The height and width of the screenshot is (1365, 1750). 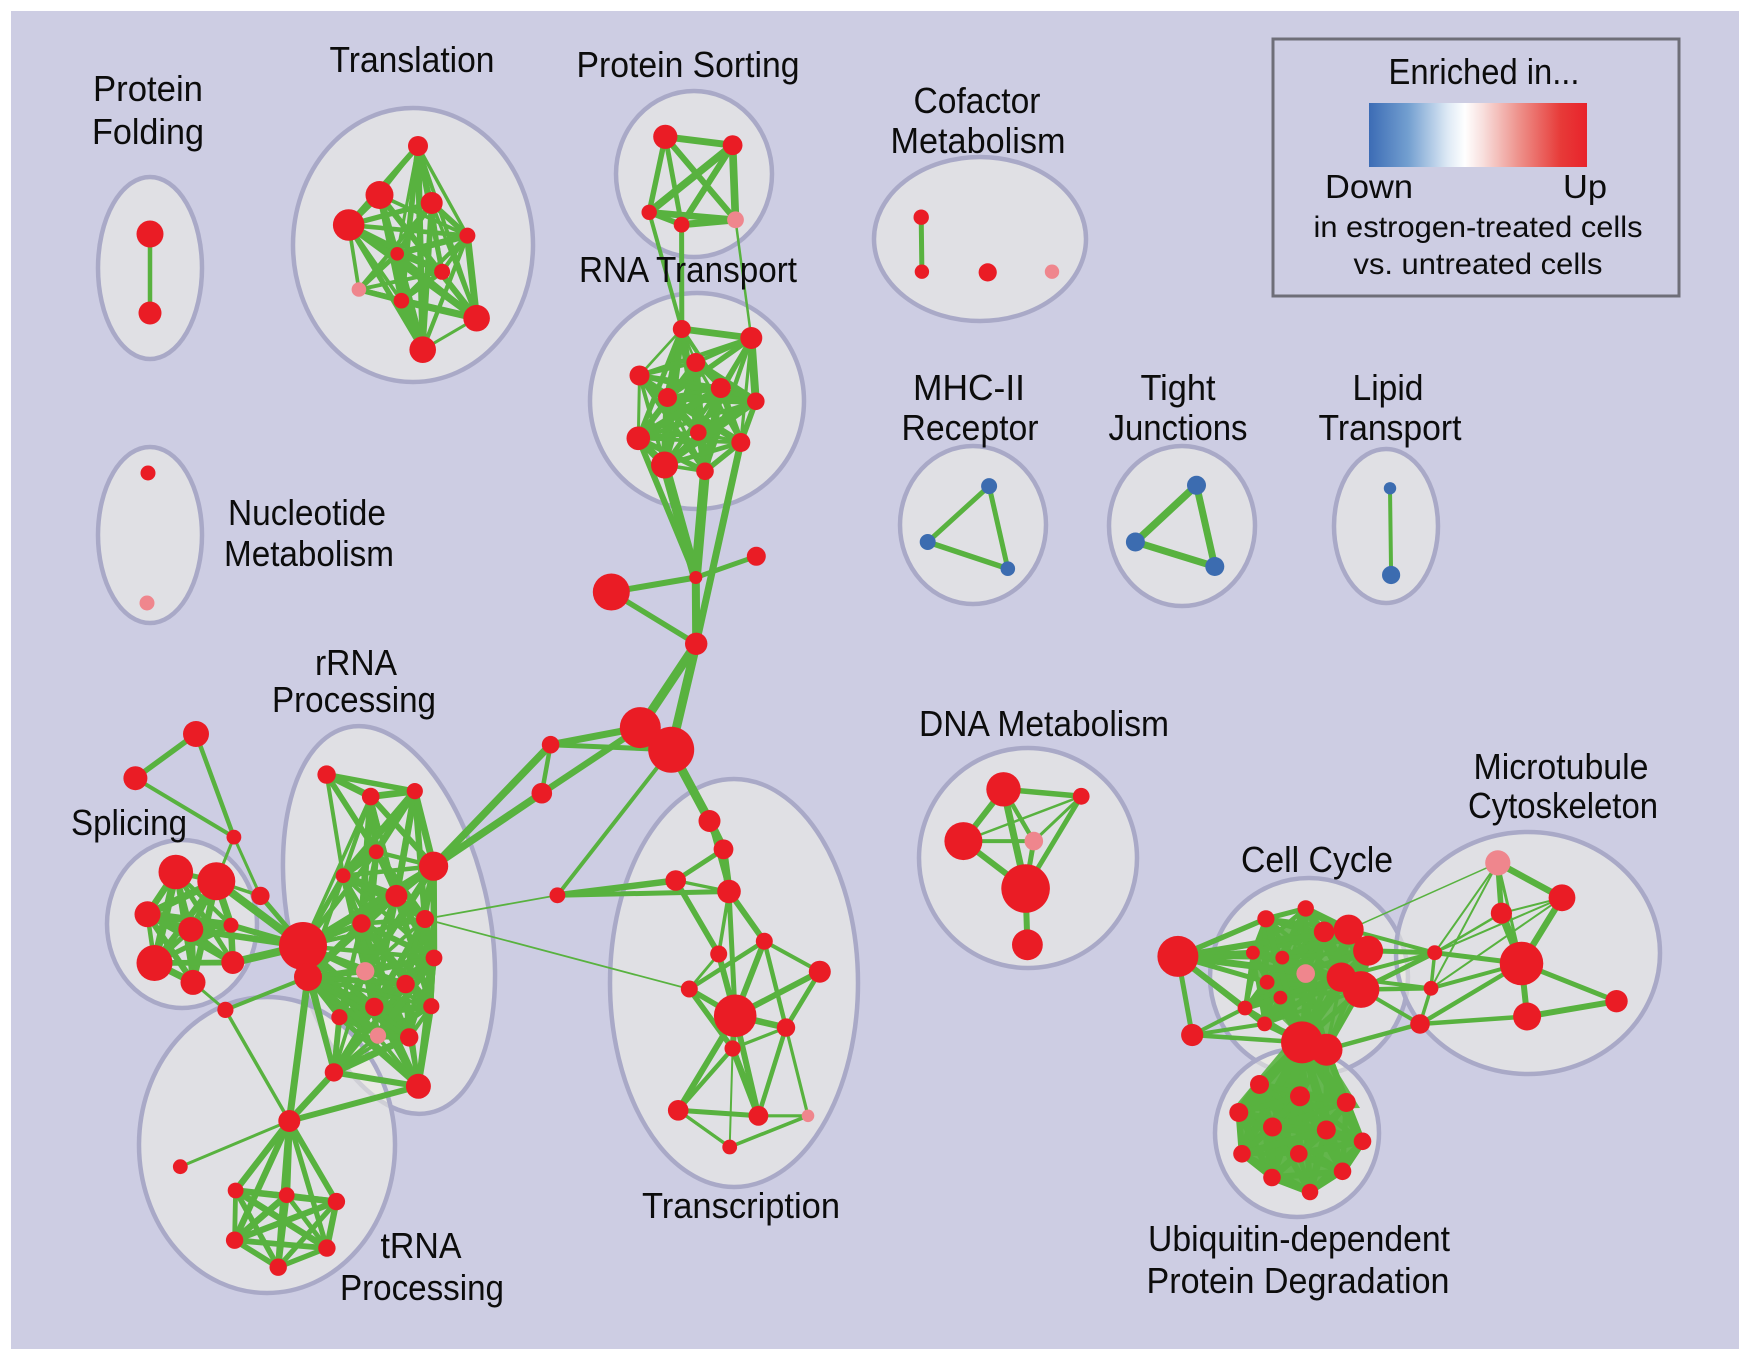 I want to click on svg-text: DNA Metabolism, so click(x=1044, y=723).